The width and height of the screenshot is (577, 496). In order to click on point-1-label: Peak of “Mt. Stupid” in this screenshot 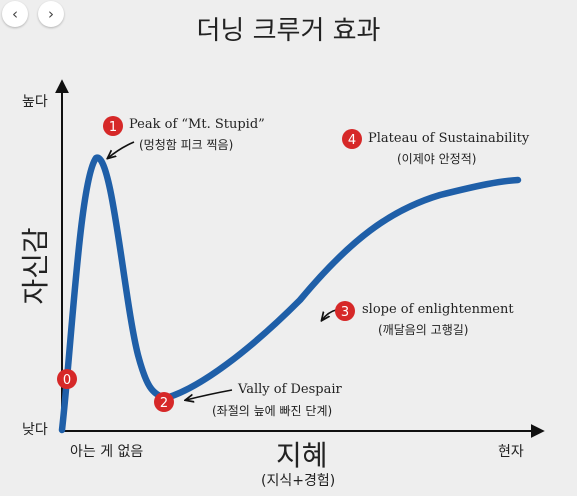, I will do `click(197, 124)`.